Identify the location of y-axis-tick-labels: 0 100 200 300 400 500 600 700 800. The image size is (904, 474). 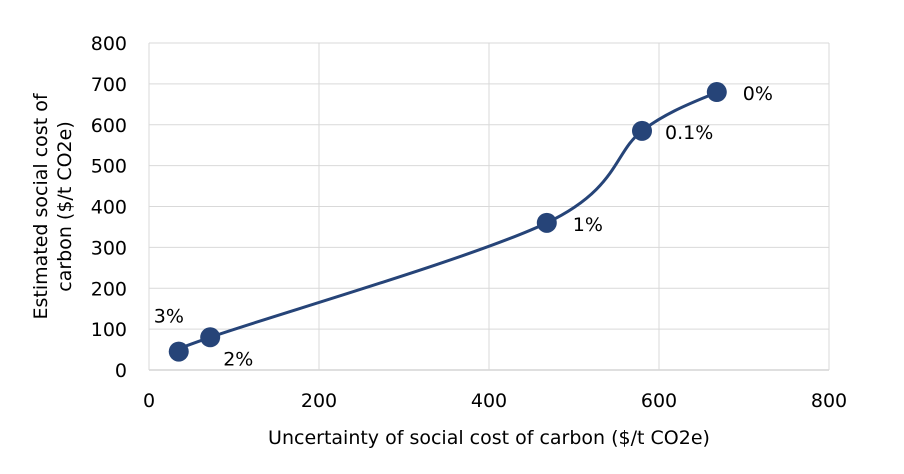
(109, 207).